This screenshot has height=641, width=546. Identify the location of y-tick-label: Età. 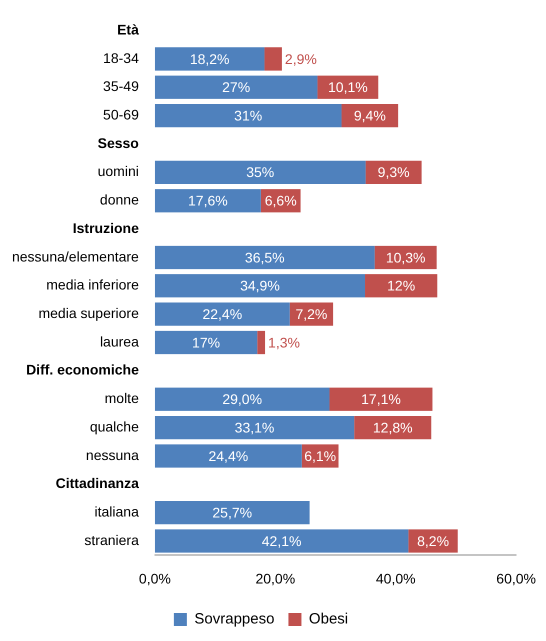
(128, 29).